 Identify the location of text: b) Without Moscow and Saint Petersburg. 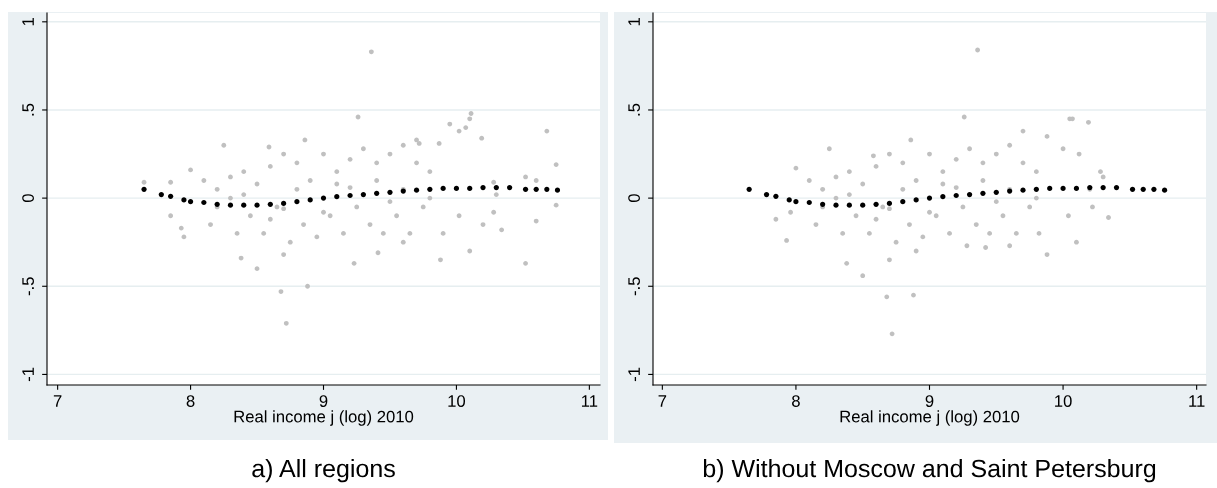
(929, 470).